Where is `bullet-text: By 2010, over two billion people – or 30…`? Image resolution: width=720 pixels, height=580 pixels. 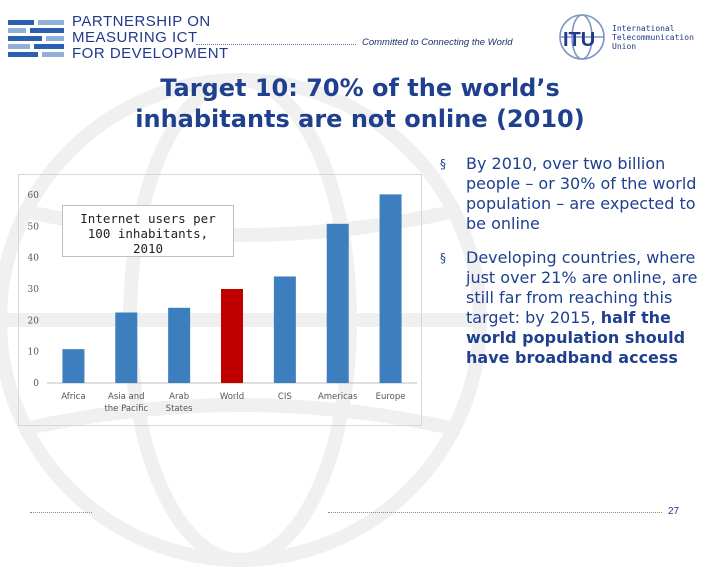 bullet-text: By 2010, over two billion people – or 30… is located at coordinates (581, 193).